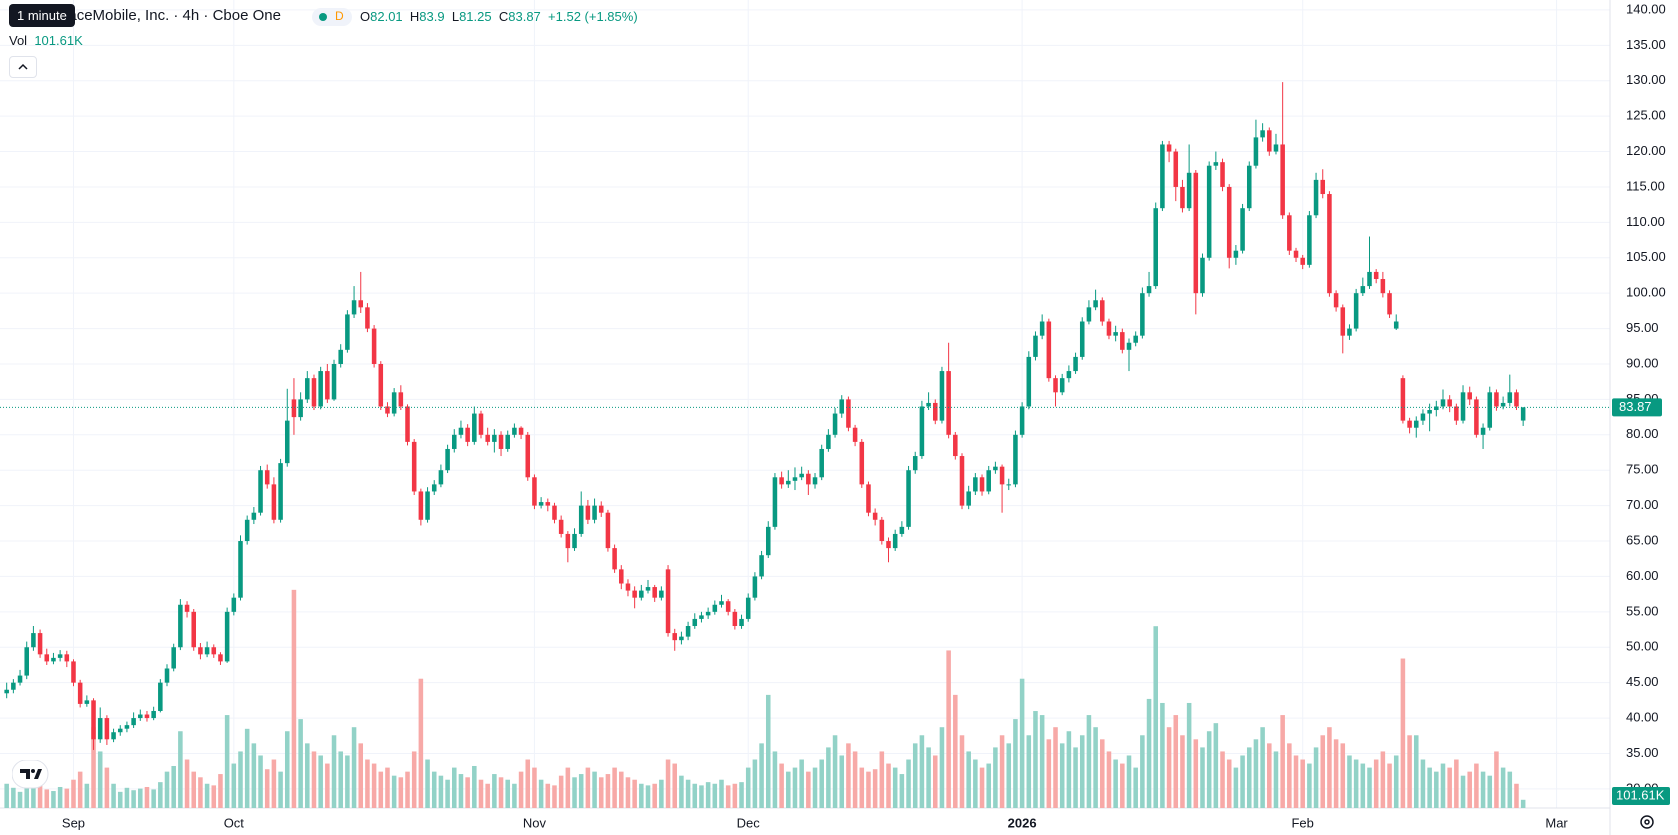 This screenshot has width=1678, height=835. What do you see at coordinates (23, 67) in the screenshot?
I see `collapse-button` at bounding box center [23, 67].